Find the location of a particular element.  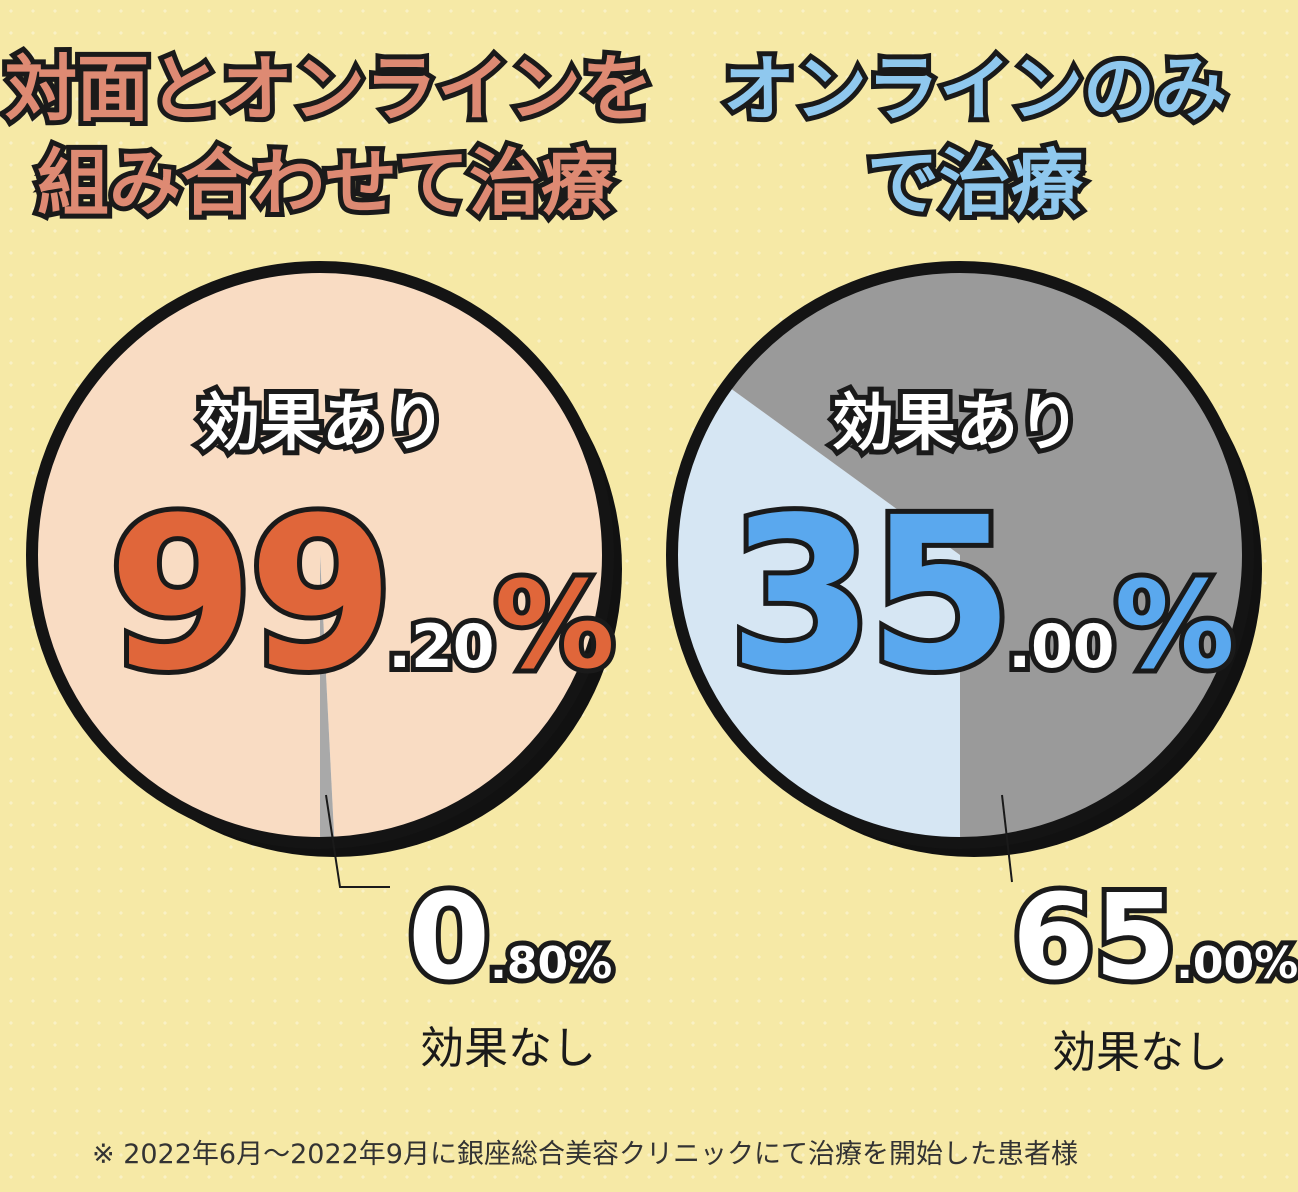

right-slice-effective is located at coordinates (816, 614).